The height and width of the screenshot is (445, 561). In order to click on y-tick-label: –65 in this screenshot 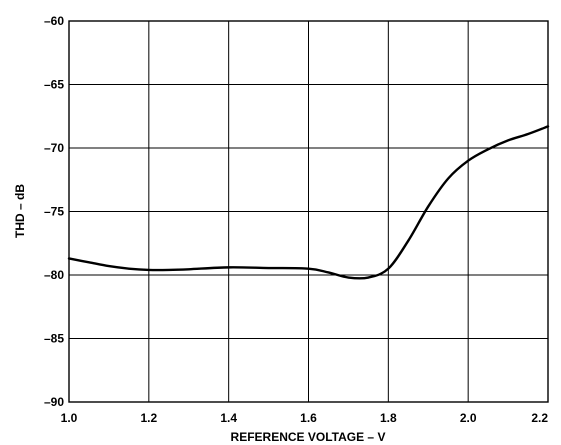, I will do `click(54, 85)`.